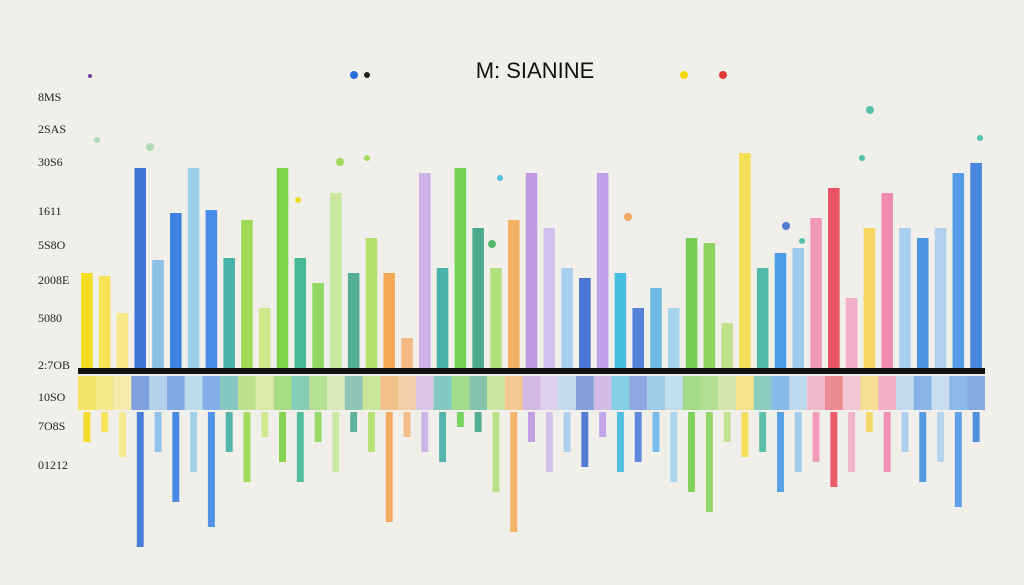  What do you see at coordinates (49, 97) in the screenshot?
I see `y-label: 8MS` at bounding box center [49, 97].